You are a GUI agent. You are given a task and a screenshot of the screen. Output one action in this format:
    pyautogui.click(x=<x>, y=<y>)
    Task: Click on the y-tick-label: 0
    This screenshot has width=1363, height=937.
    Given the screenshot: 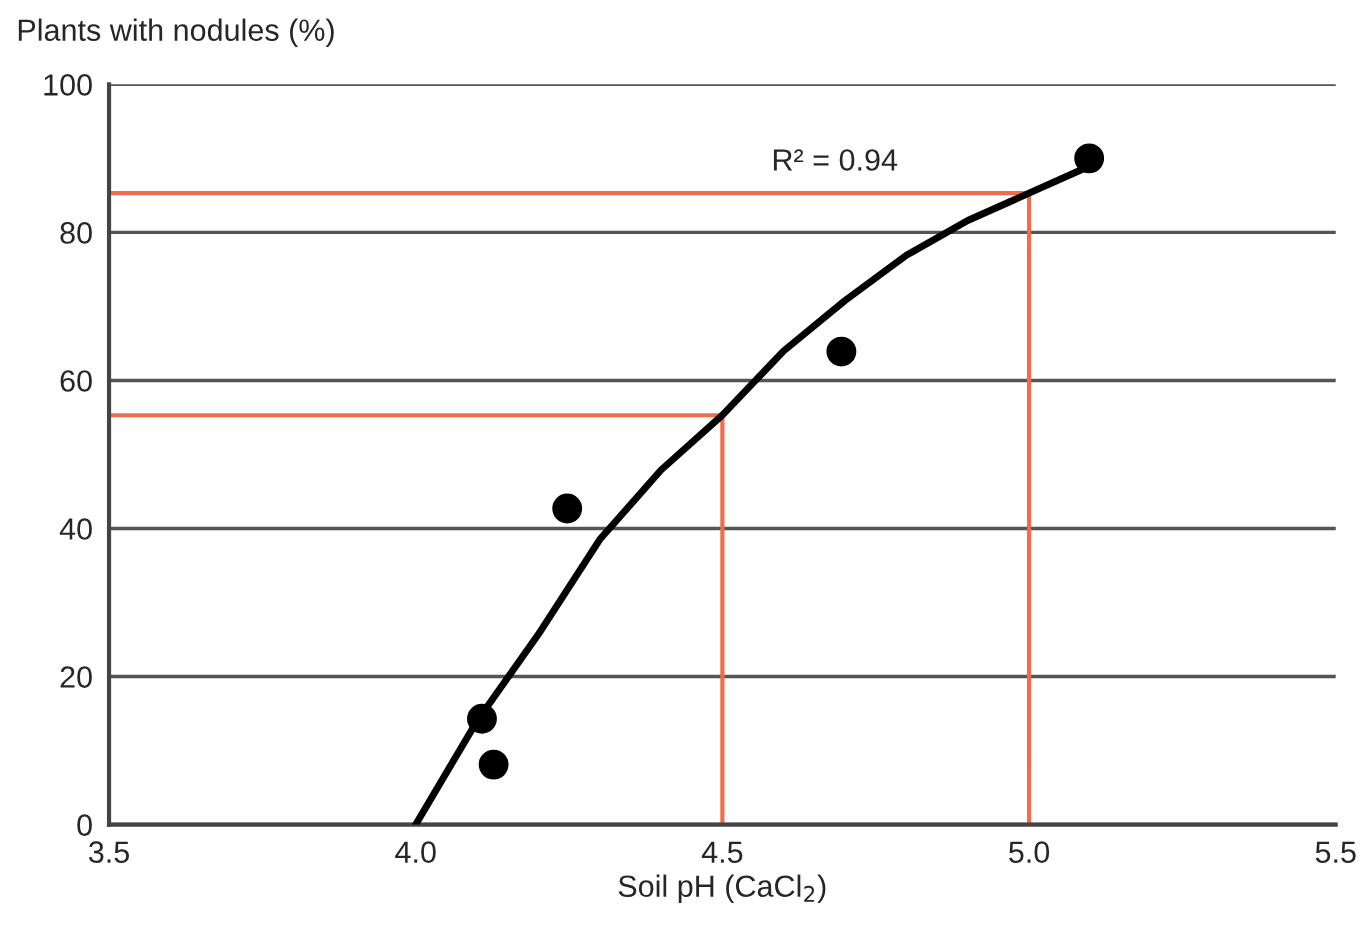 What is the action you would take?
    pyautogui.click(x=84, y=825)
    